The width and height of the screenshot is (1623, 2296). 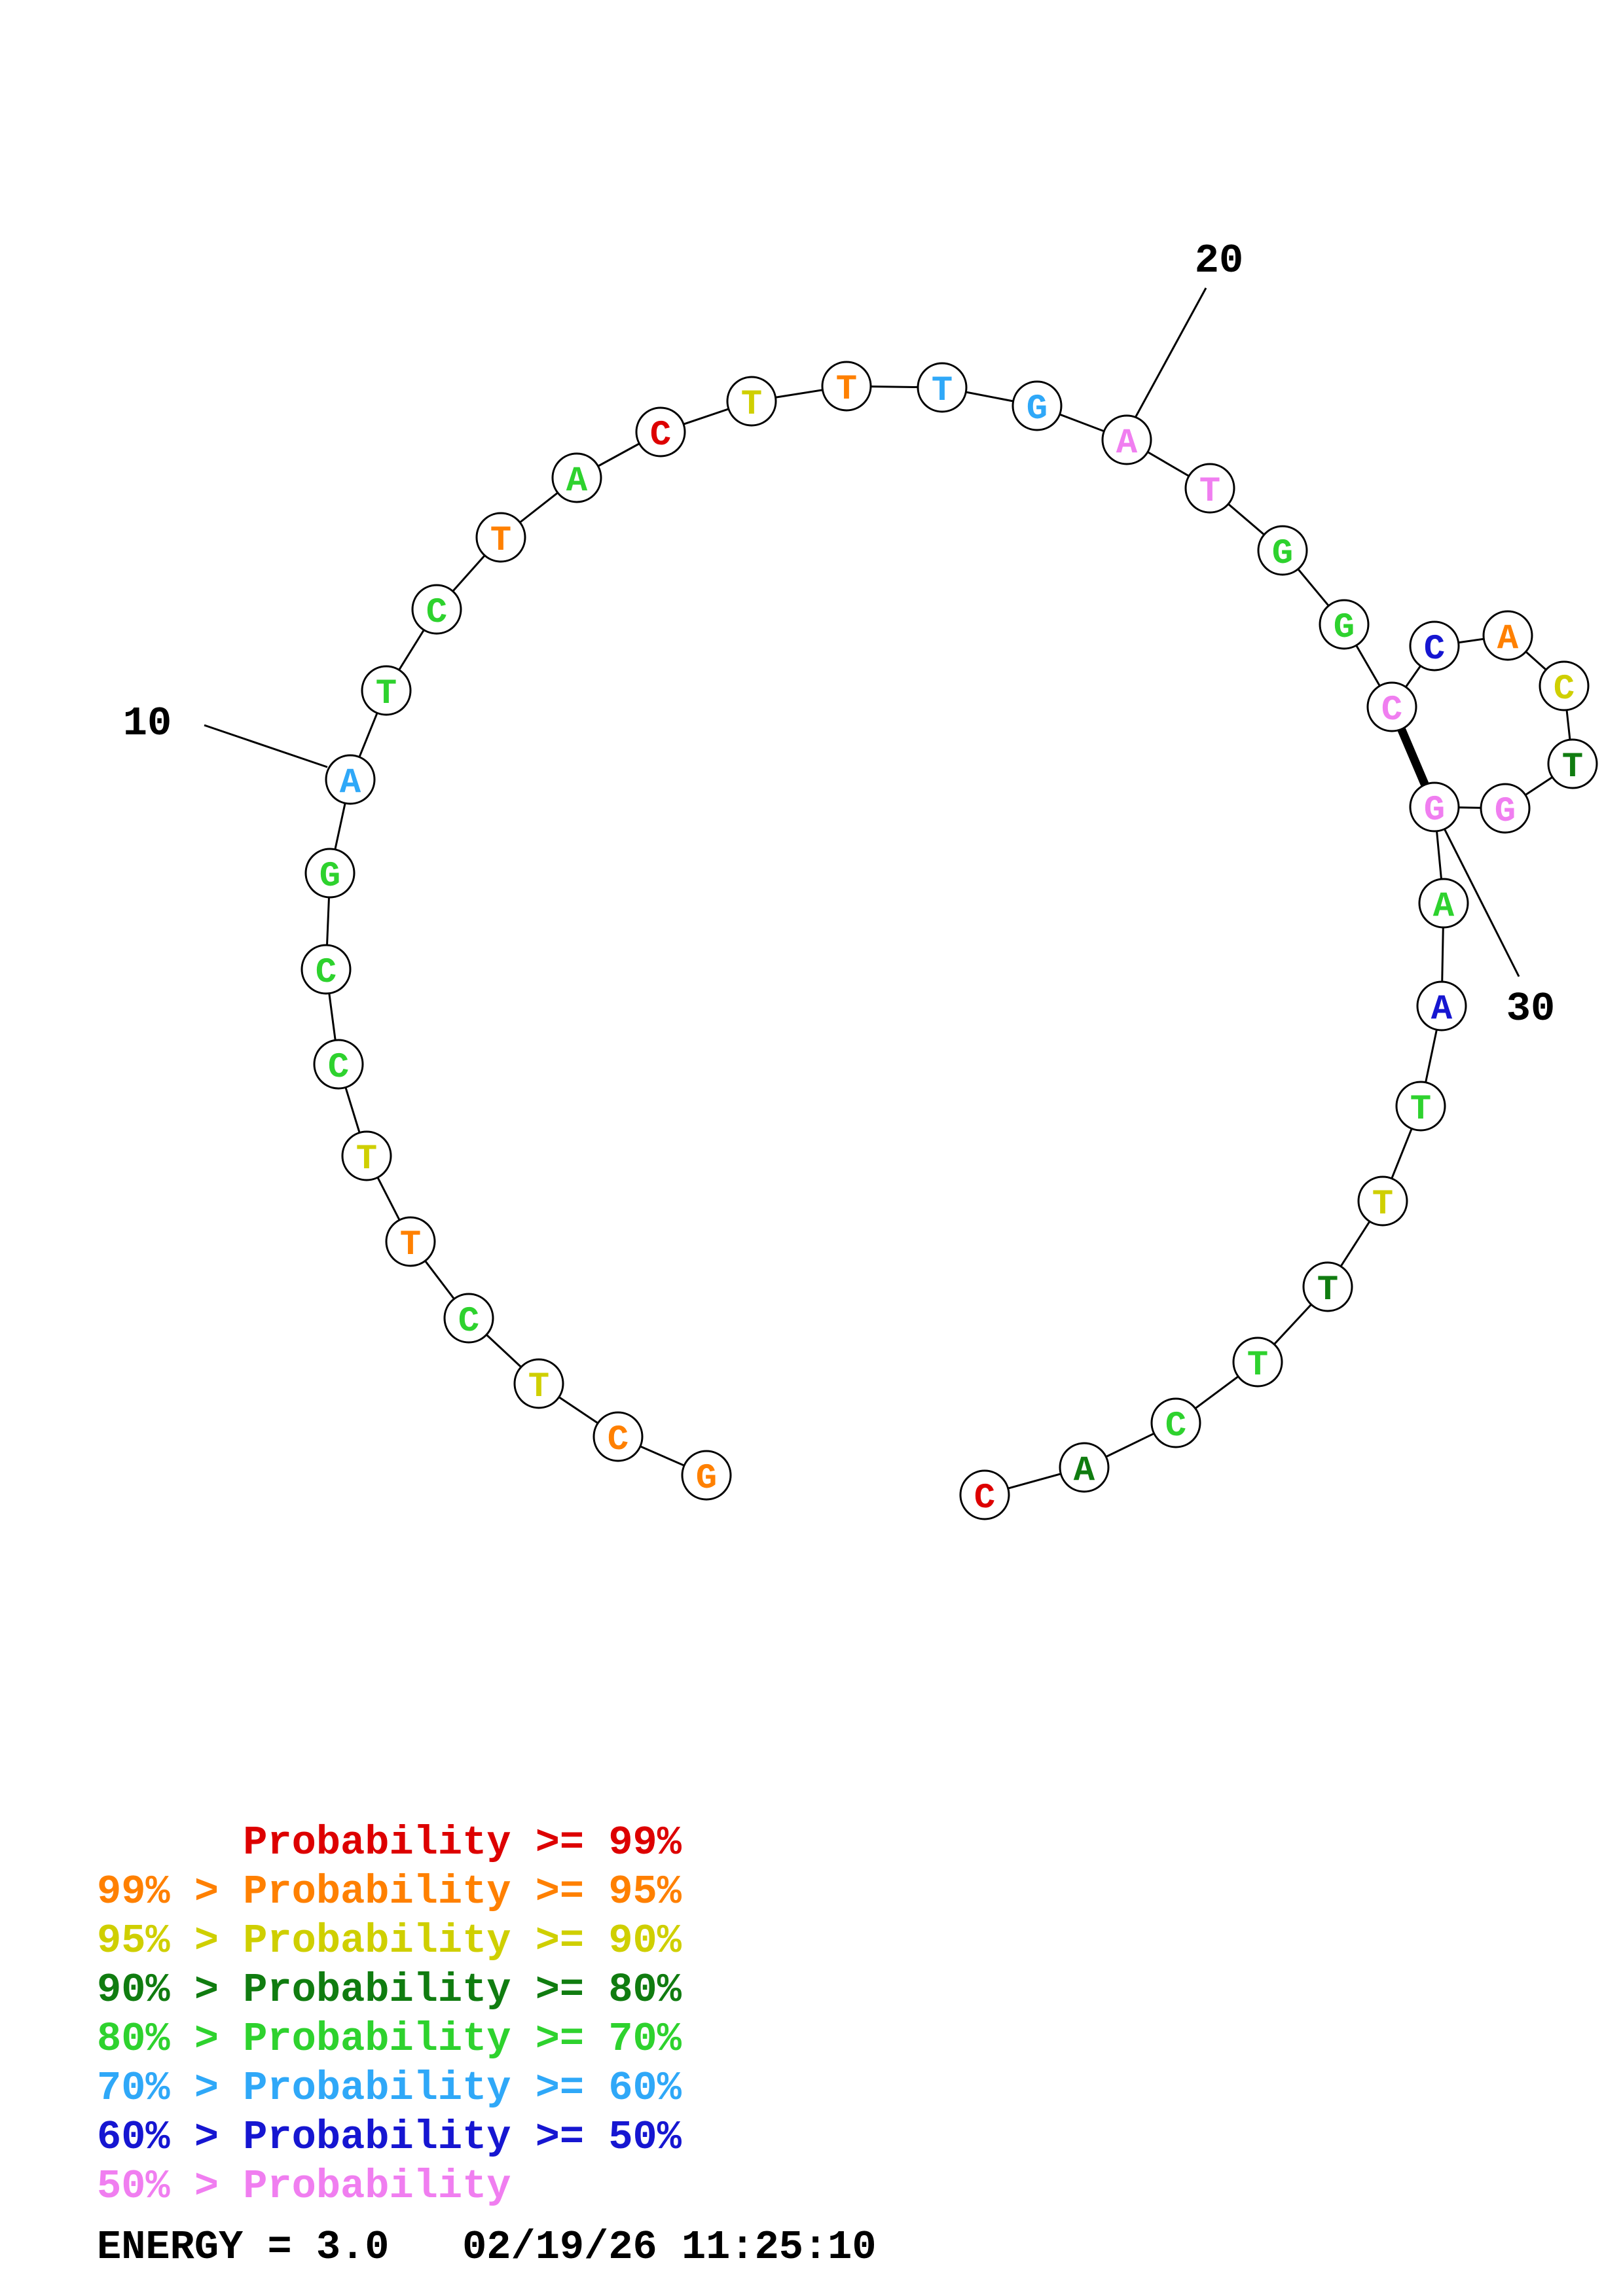 I want to click on nucleotide-18-T: T, so click(x=942, y=388).